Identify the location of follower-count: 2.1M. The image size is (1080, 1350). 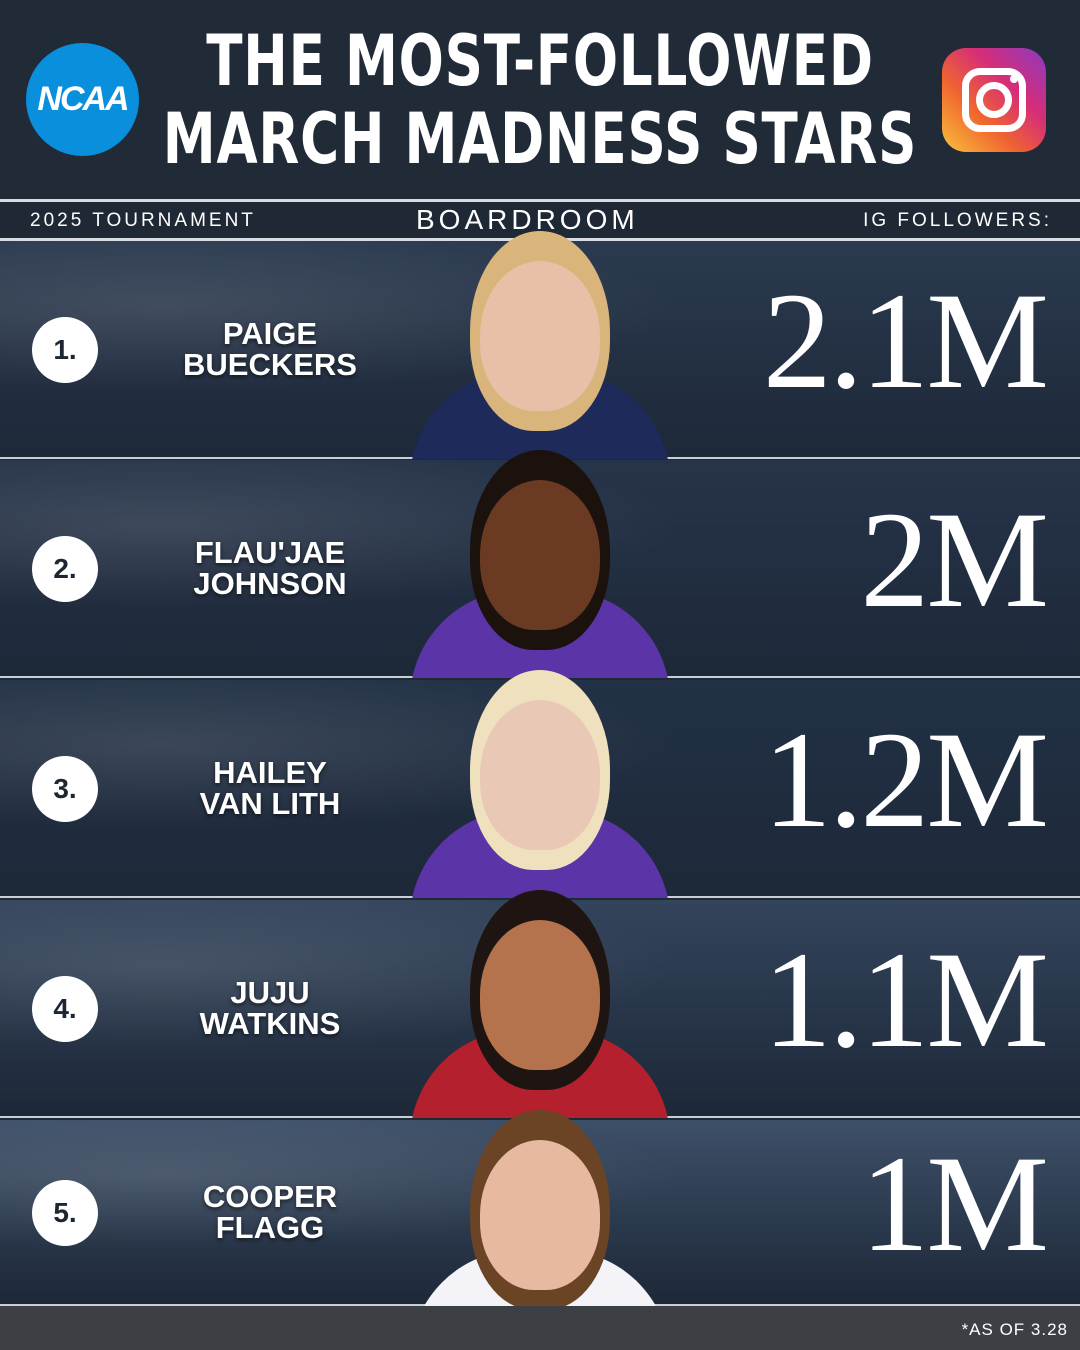
(905, 340).